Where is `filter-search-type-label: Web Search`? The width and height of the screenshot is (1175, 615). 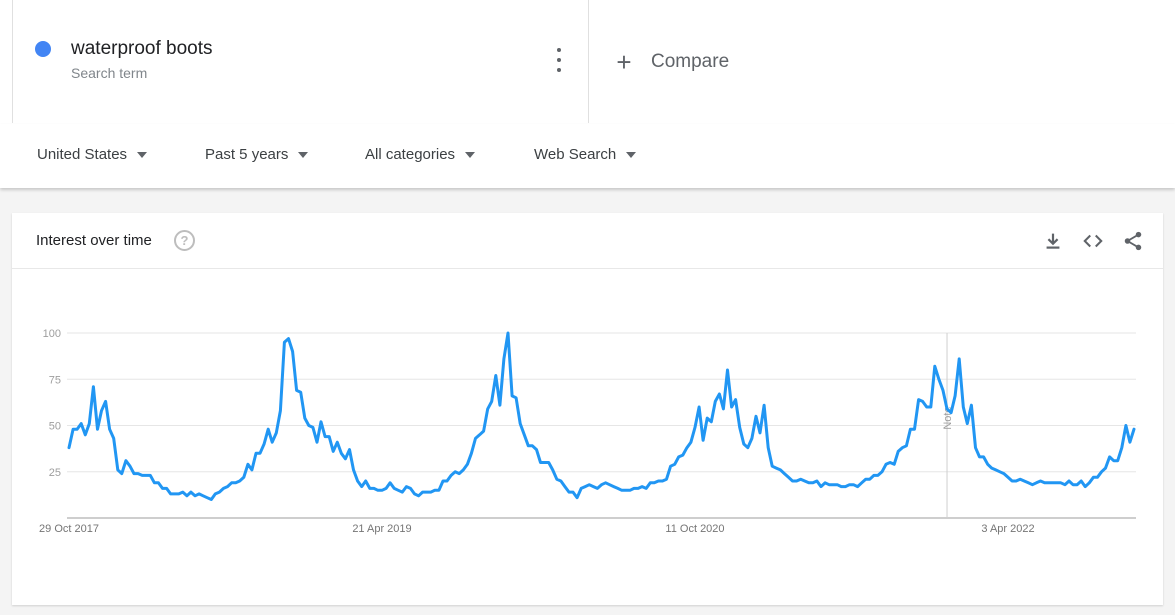 filter-search-type-label: Web Search is located at coordinates (575, 154).